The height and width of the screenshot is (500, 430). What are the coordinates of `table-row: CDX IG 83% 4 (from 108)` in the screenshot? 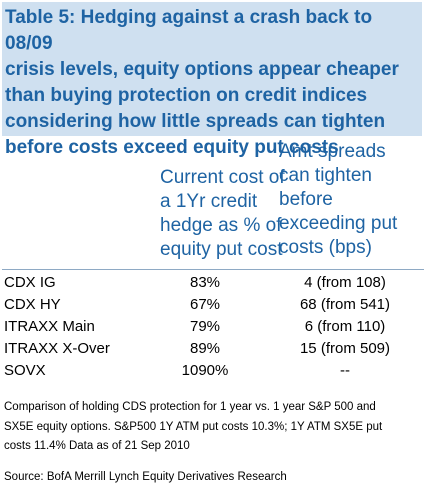 It's located at (213, 283).